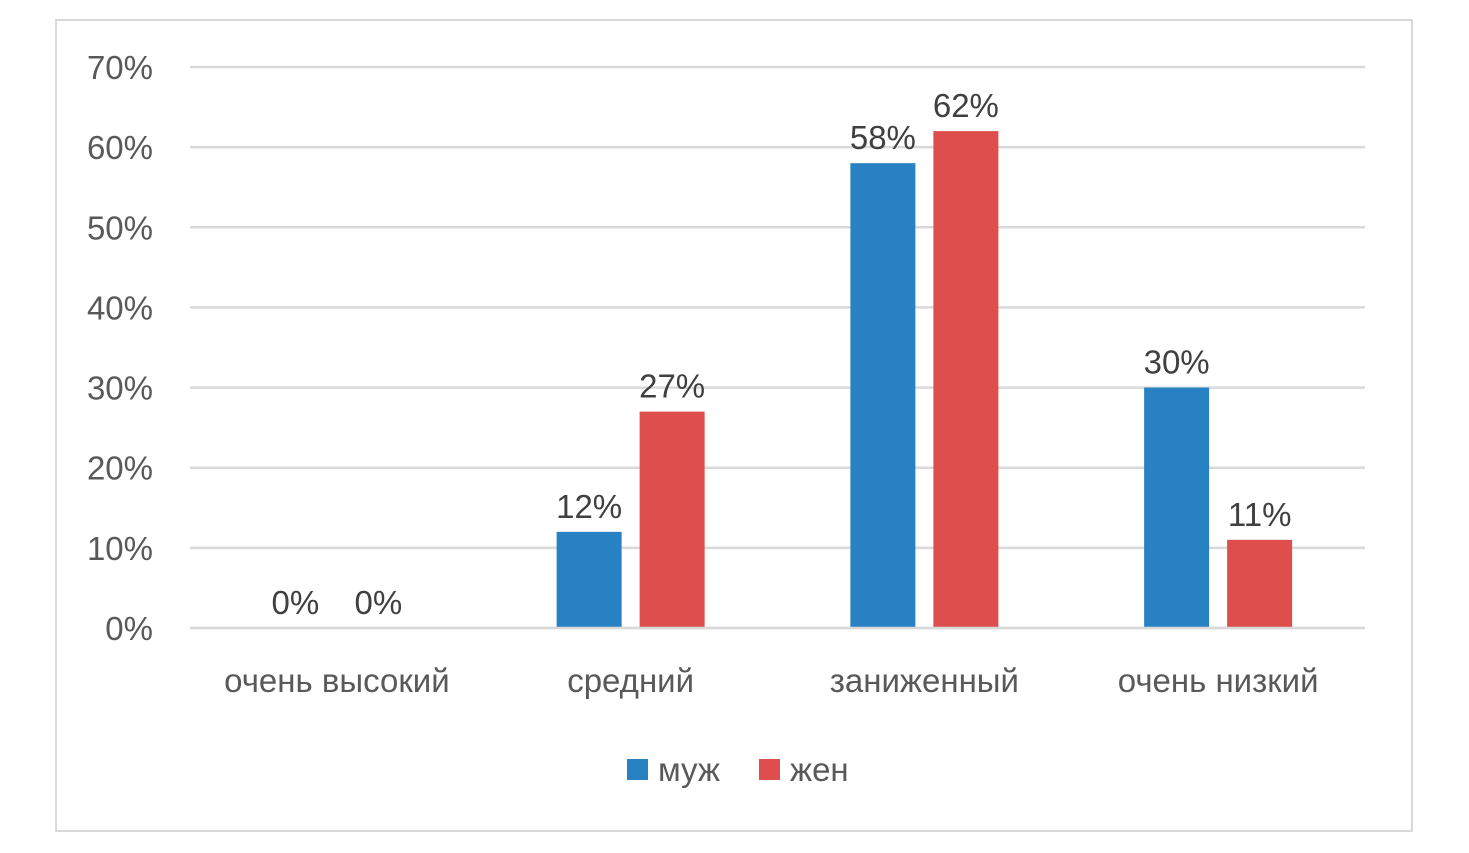 This screenshot has height=853, width=1469. What do you see at coordinates (337, 680) in the screenshot?
I see `category-label: очень высокий` at bounding box center [337, 680].